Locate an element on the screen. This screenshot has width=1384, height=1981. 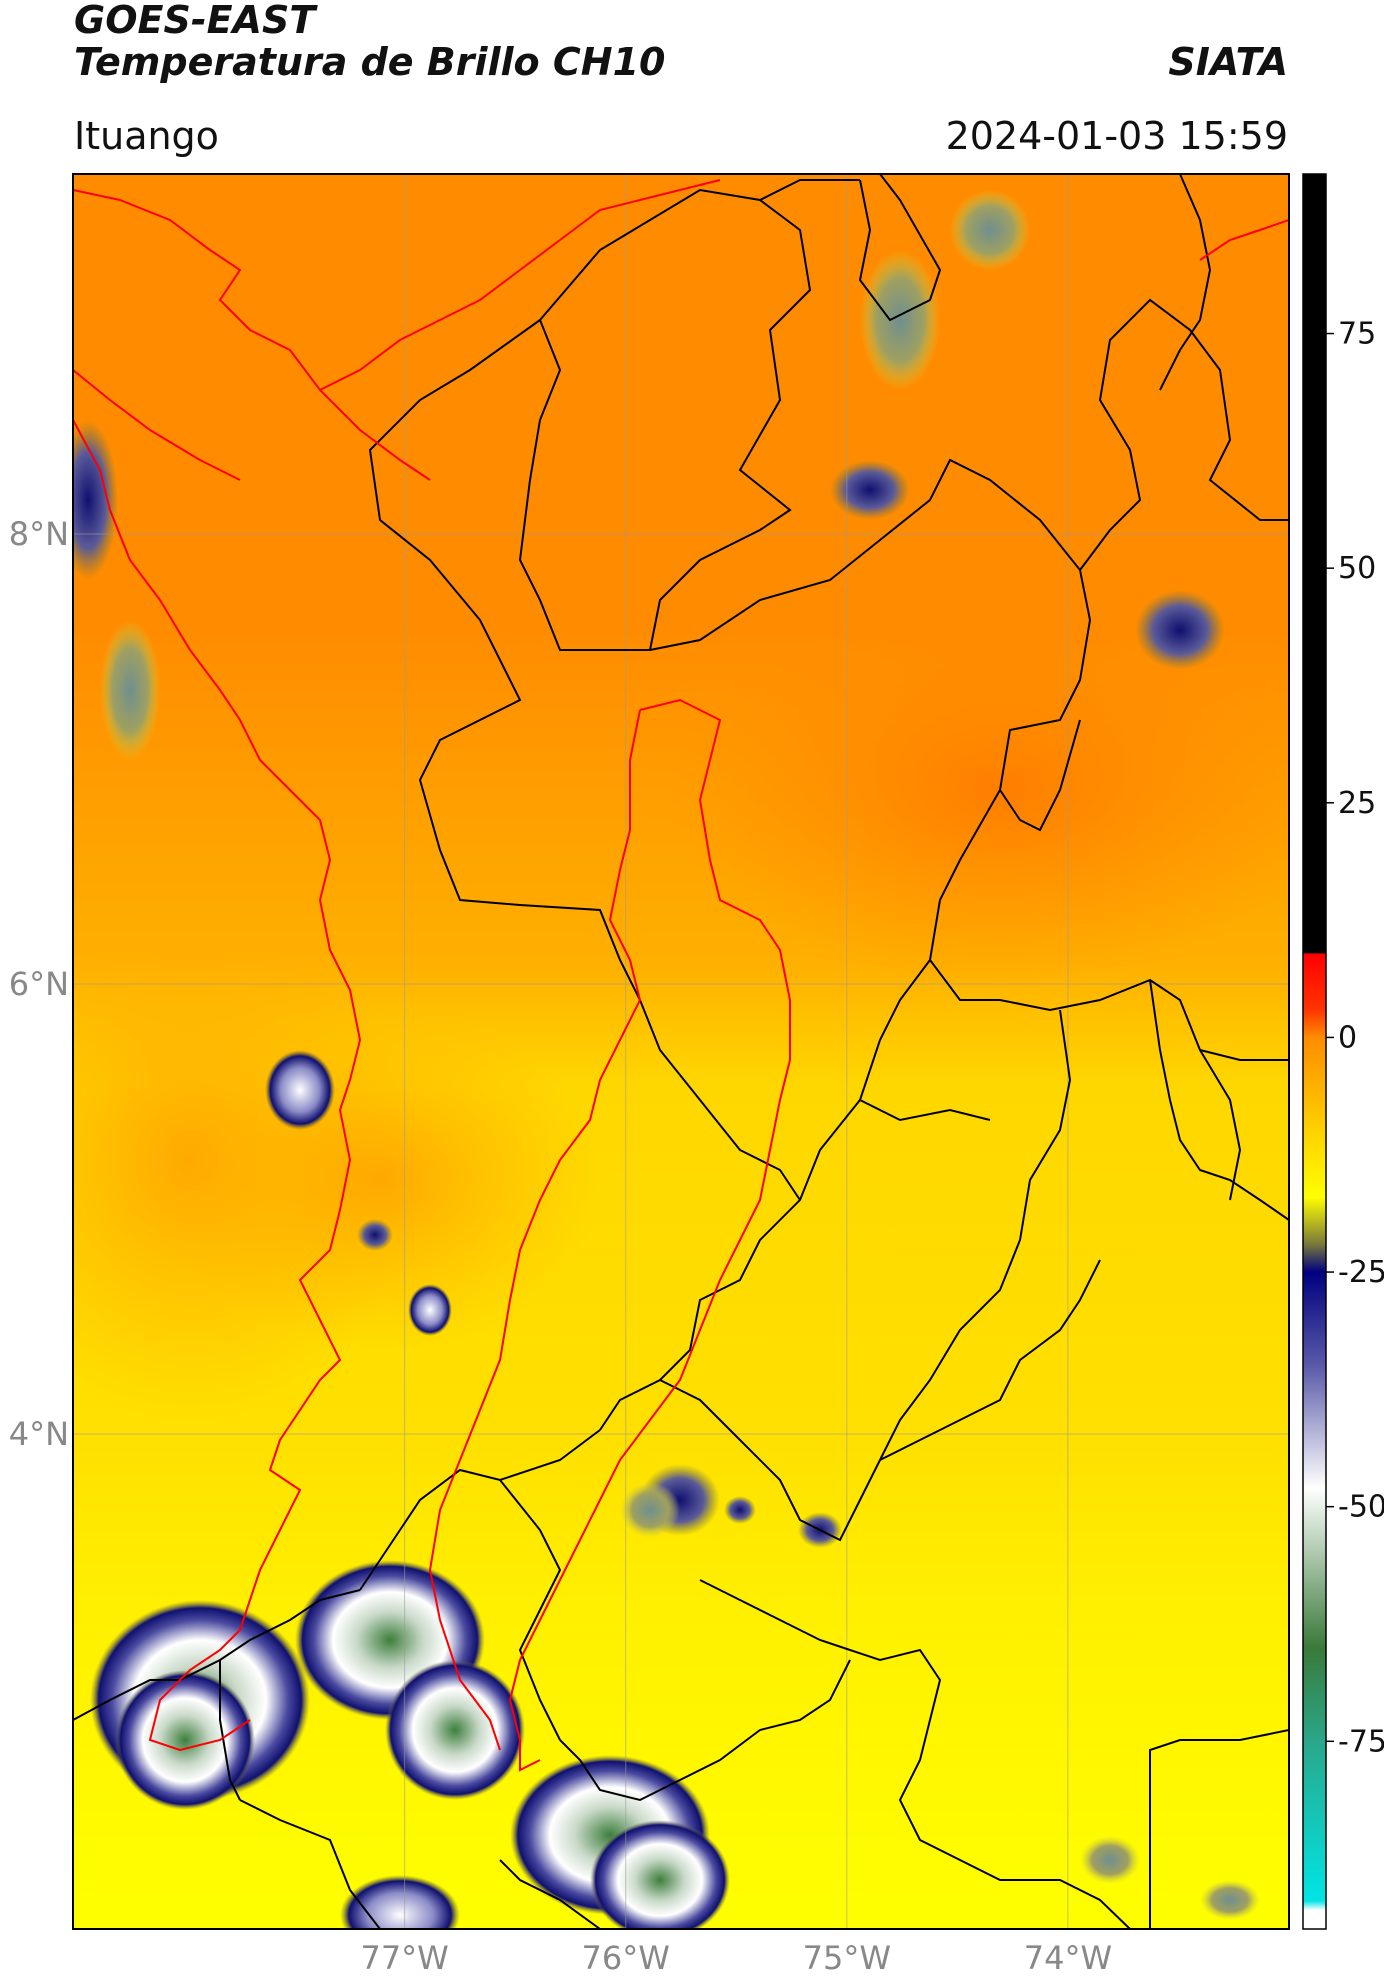
longitude-tick-label: 75°W is located at coordinates (847, 1958).